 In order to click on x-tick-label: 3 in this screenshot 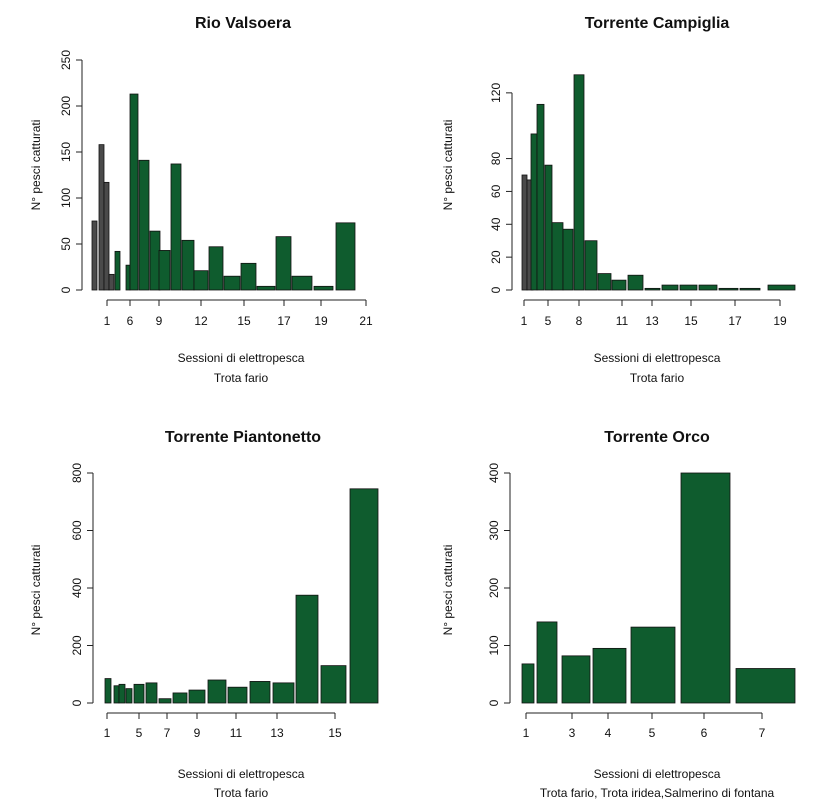, I will do `click(572, 733)`.